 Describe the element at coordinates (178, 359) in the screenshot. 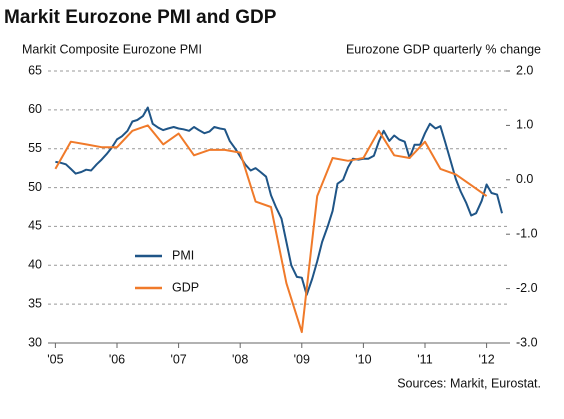

I see `x-tick-label: '07` at that location.